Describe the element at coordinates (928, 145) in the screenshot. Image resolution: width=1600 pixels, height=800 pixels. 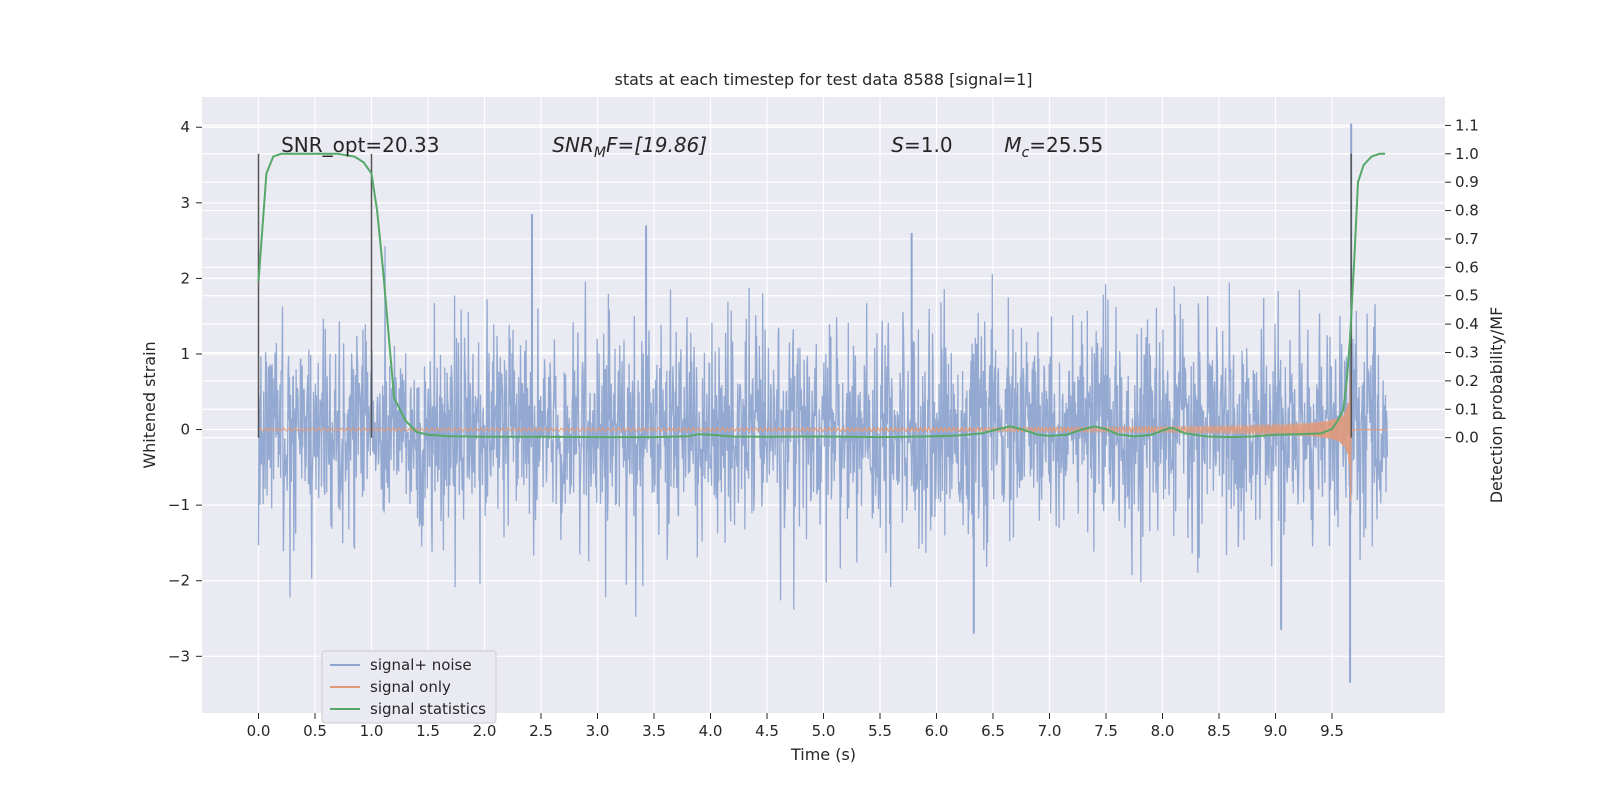
I see `s-value: =1.0` at that location.